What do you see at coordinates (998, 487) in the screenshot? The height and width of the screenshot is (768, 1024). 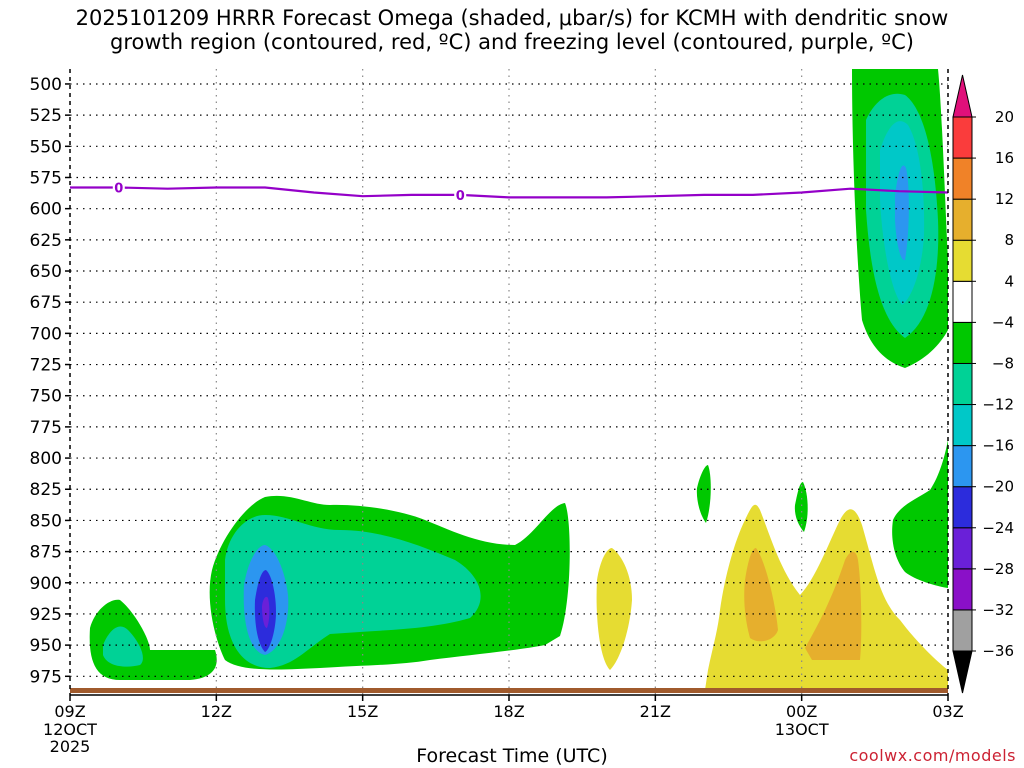 I see `colorbar-label: −20` at bounding box center [998, 487].